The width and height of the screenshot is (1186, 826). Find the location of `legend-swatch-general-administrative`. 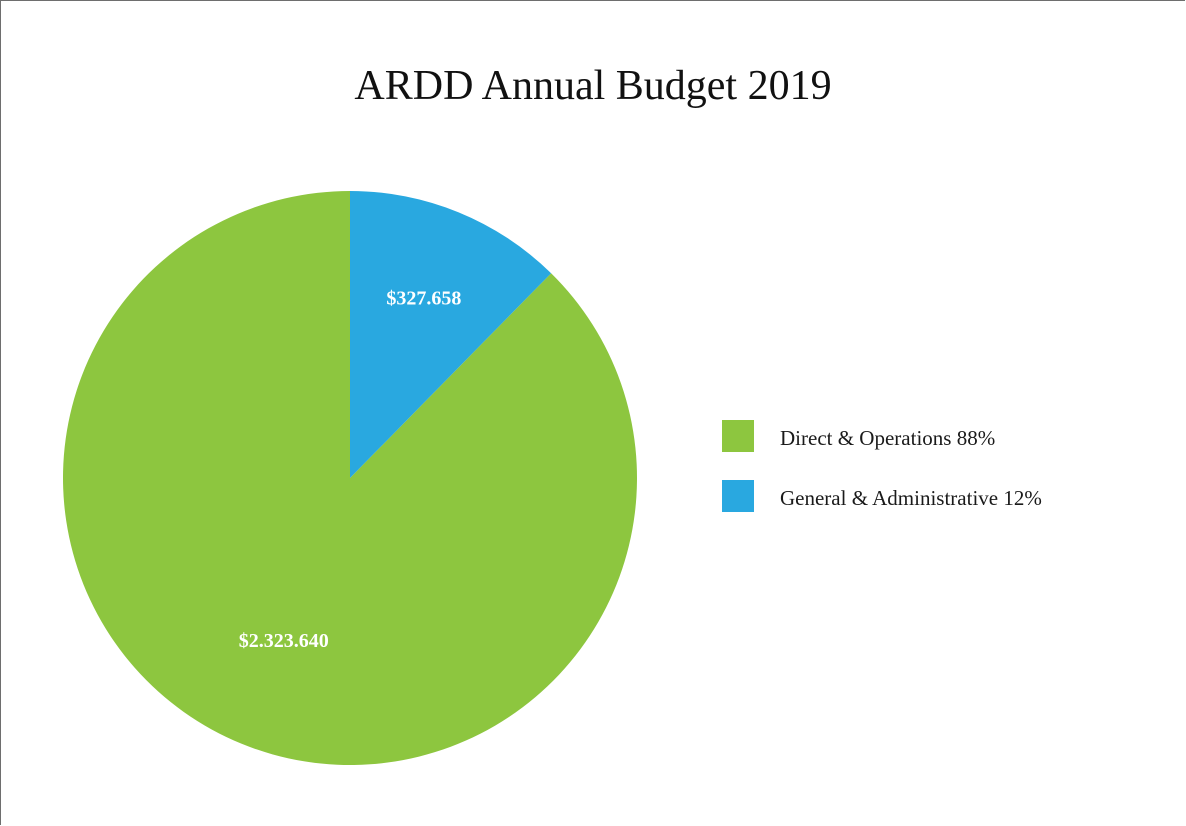

legend-swatch-general-administrative is located at coordinates (738, 496).